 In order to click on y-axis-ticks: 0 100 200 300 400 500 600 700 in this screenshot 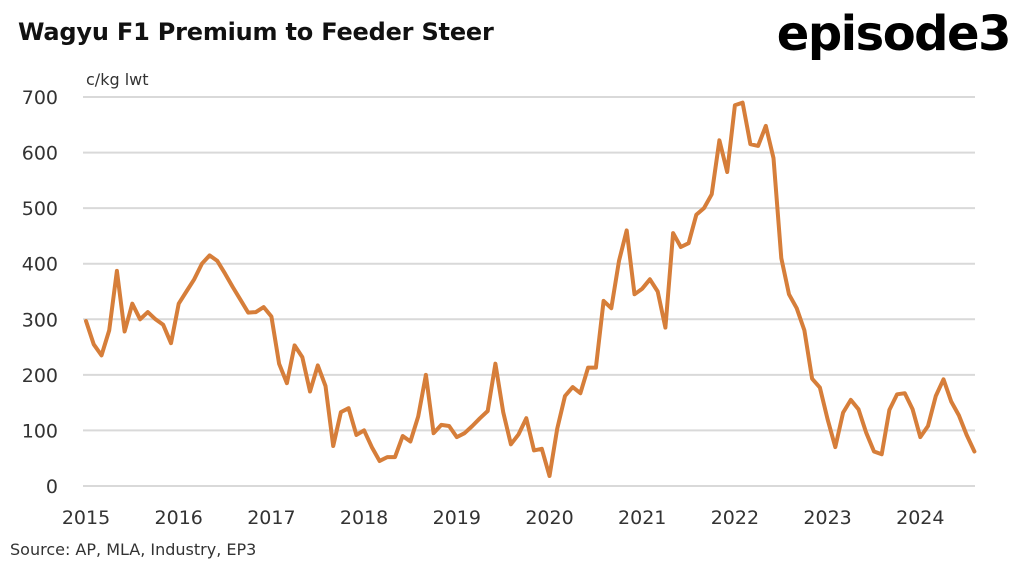, I will do `click(40, 292)`.